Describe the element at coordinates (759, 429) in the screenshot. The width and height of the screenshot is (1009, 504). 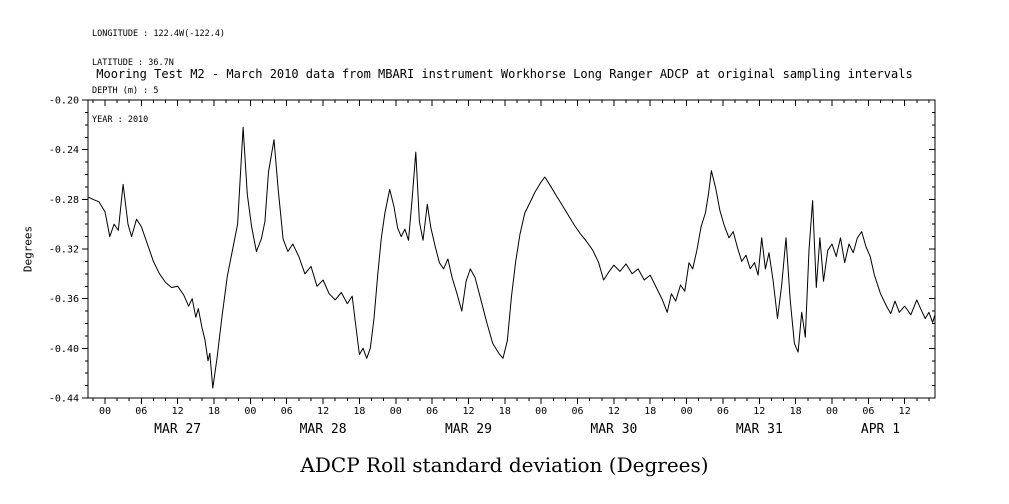
I see `day-label: MAR 31` at that location.